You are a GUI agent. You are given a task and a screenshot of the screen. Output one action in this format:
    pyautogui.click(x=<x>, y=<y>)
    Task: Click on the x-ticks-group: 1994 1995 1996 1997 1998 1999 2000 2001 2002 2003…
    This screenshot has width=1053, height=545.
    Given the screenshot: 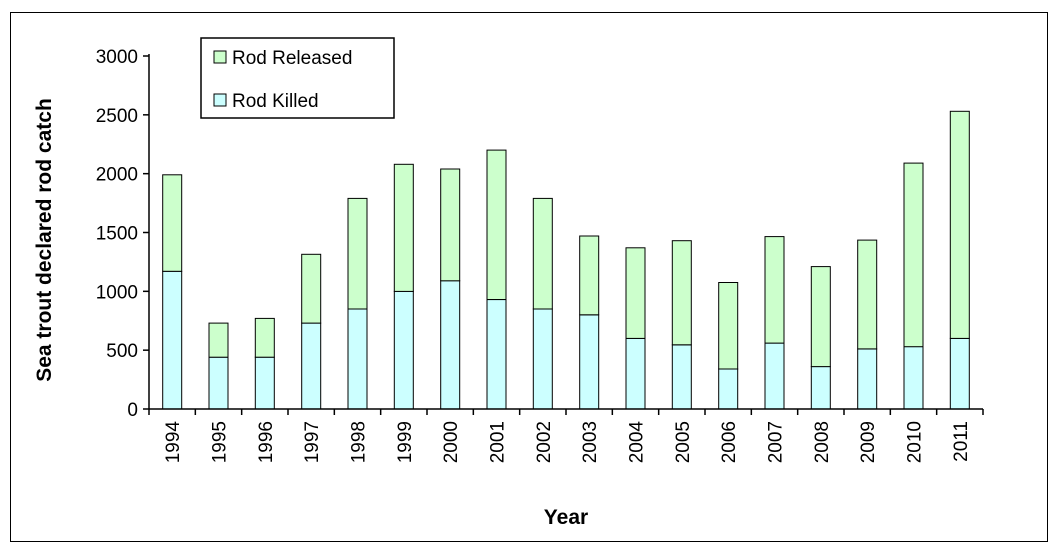 What is the action you would take?
    pyautogui.click(x=566, y=436)
    